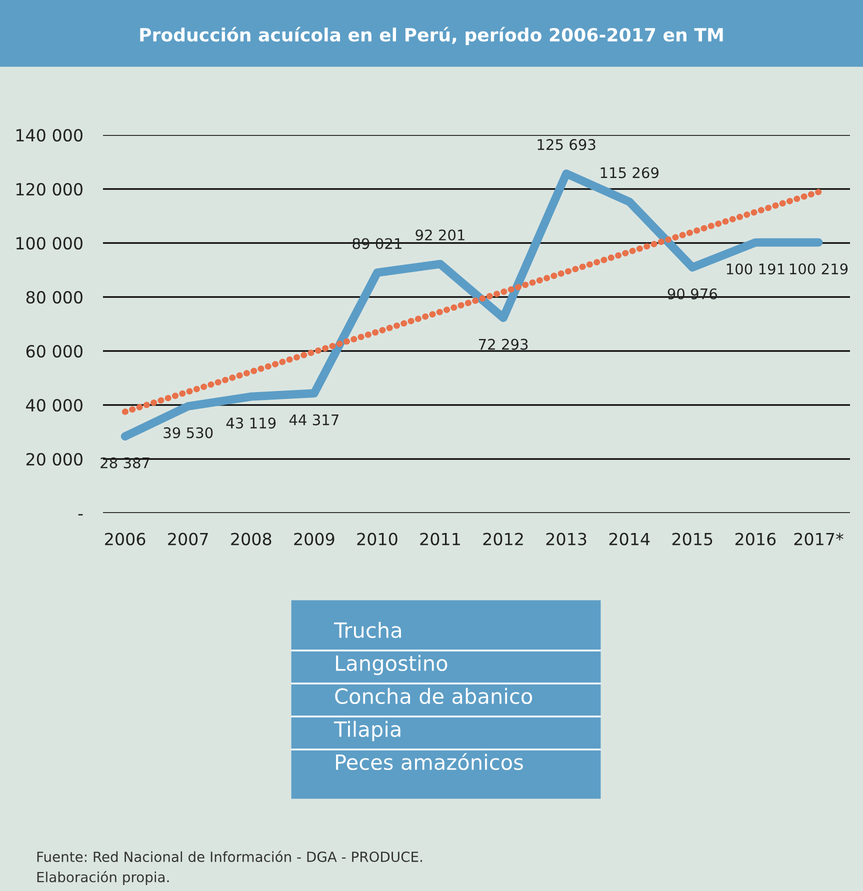 This screenshot has height=891, width=863. What do you see at coordinates (692, 539) in the screenshot?
I see `x-tick-label: 2015` at bounding box center [692, 539].